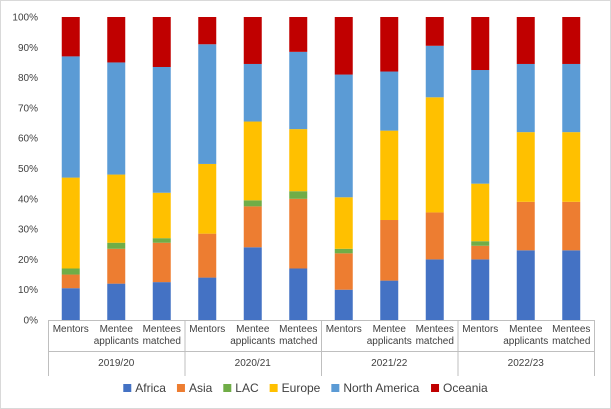 Image resolution: width=611 pixels, height=409 pixels. I want to click on y-tick-label: 100%, so click(25, 18).